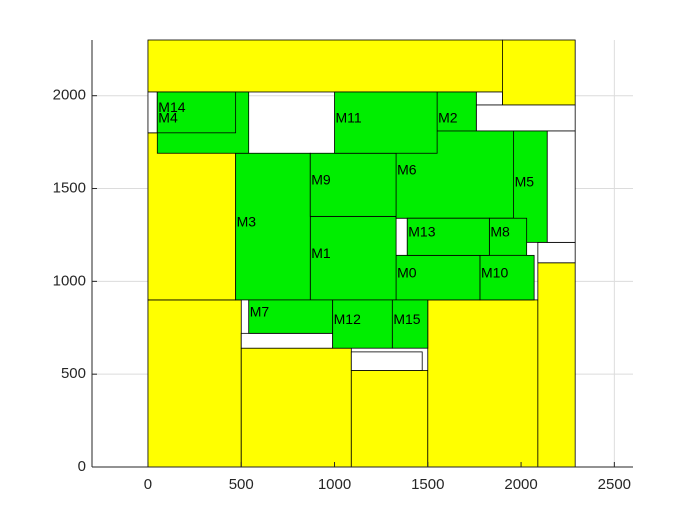  Describe the element at coordinates (448, 117) in the screenshot. I see `module-label-m2: M2` at that location.